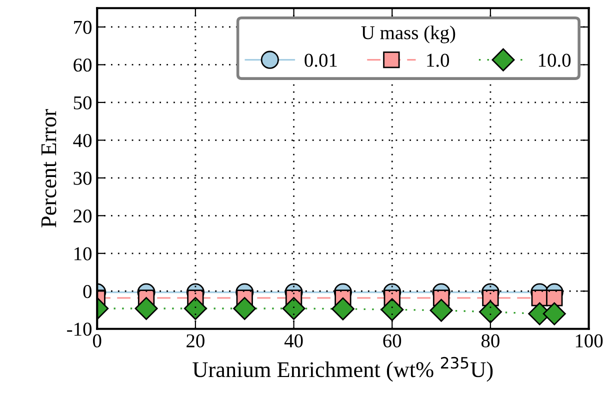 Image resolution: width=607 pixels, height=406 pixels. I want to click on x-tick-label: 40, so click(293, 341).